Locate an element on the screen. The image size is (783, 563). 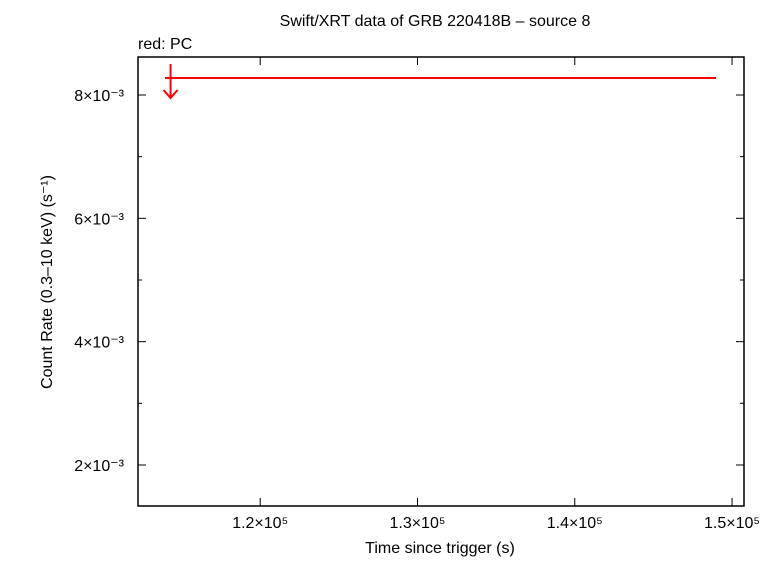
x-tick-label: 1.4×10⁵ is located at coordinates (575, 523).